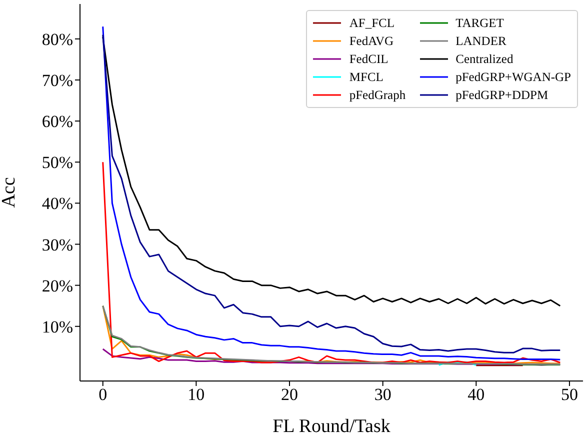  Describe the element at coordinates (57, 204) in the screenshot. I see `y-tick-label: 40%` at that location.